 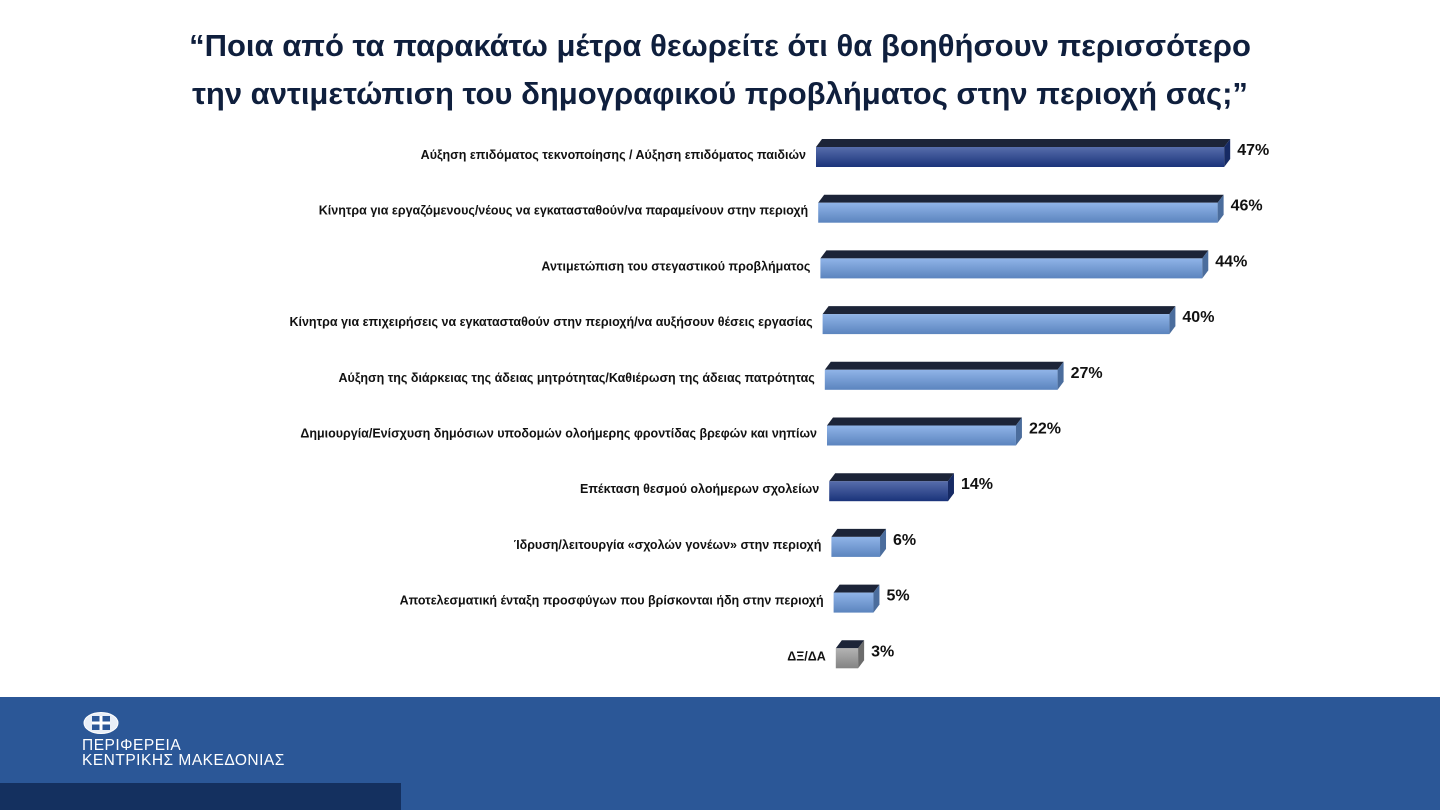 What do you see at coordinates (897, 596) in the screenshot?
I see `value-label: 5%` at bounding box center [897, 596].